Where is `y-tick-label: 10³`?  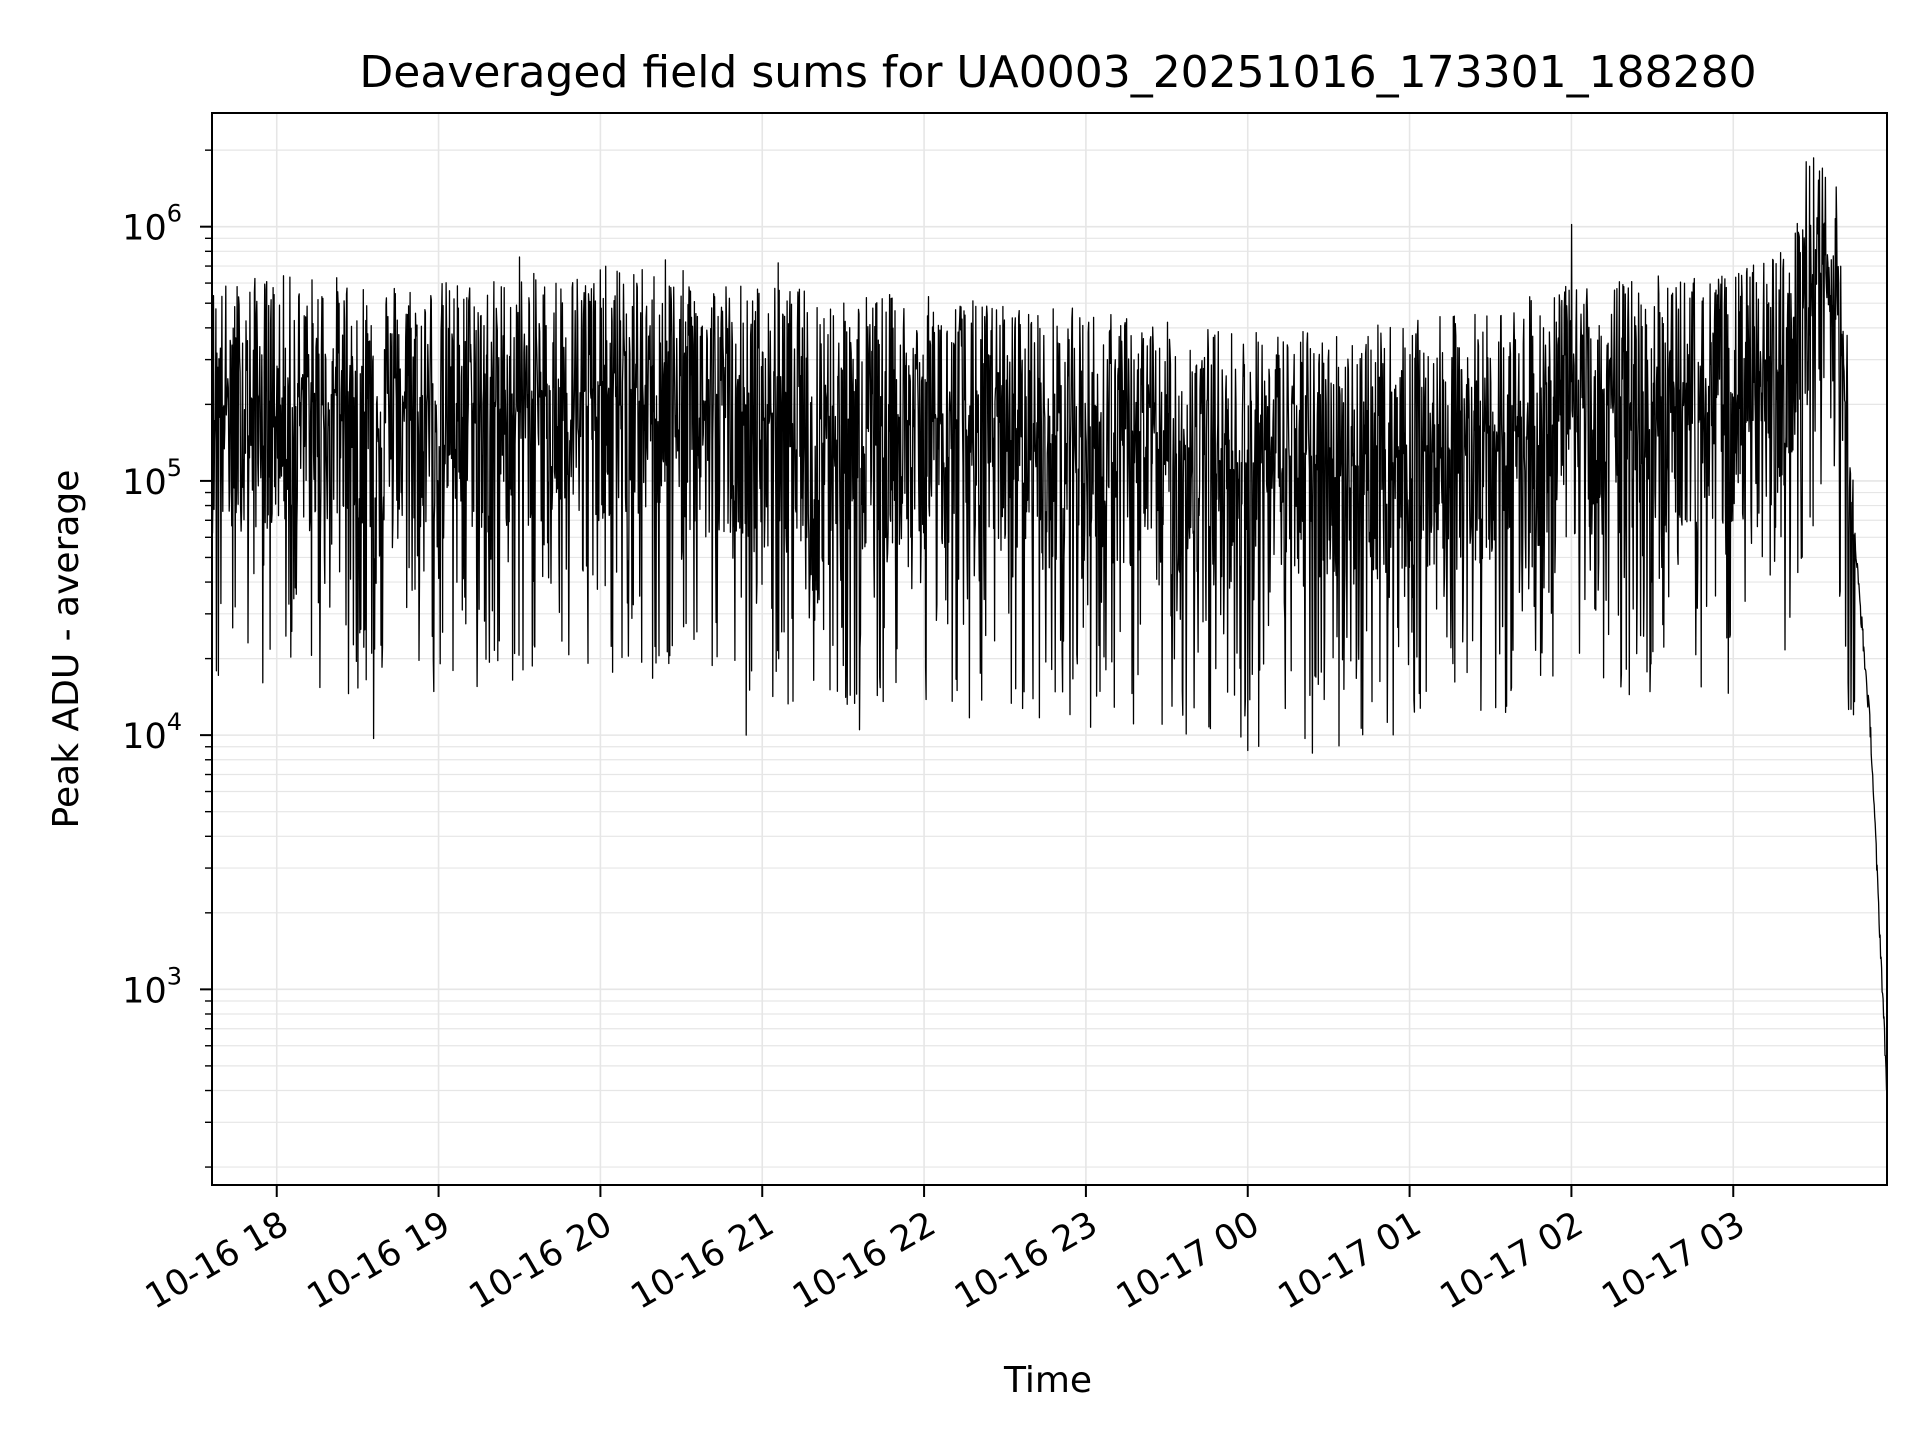
y-tick-label: 10³ is located at coordinates (152, 986).